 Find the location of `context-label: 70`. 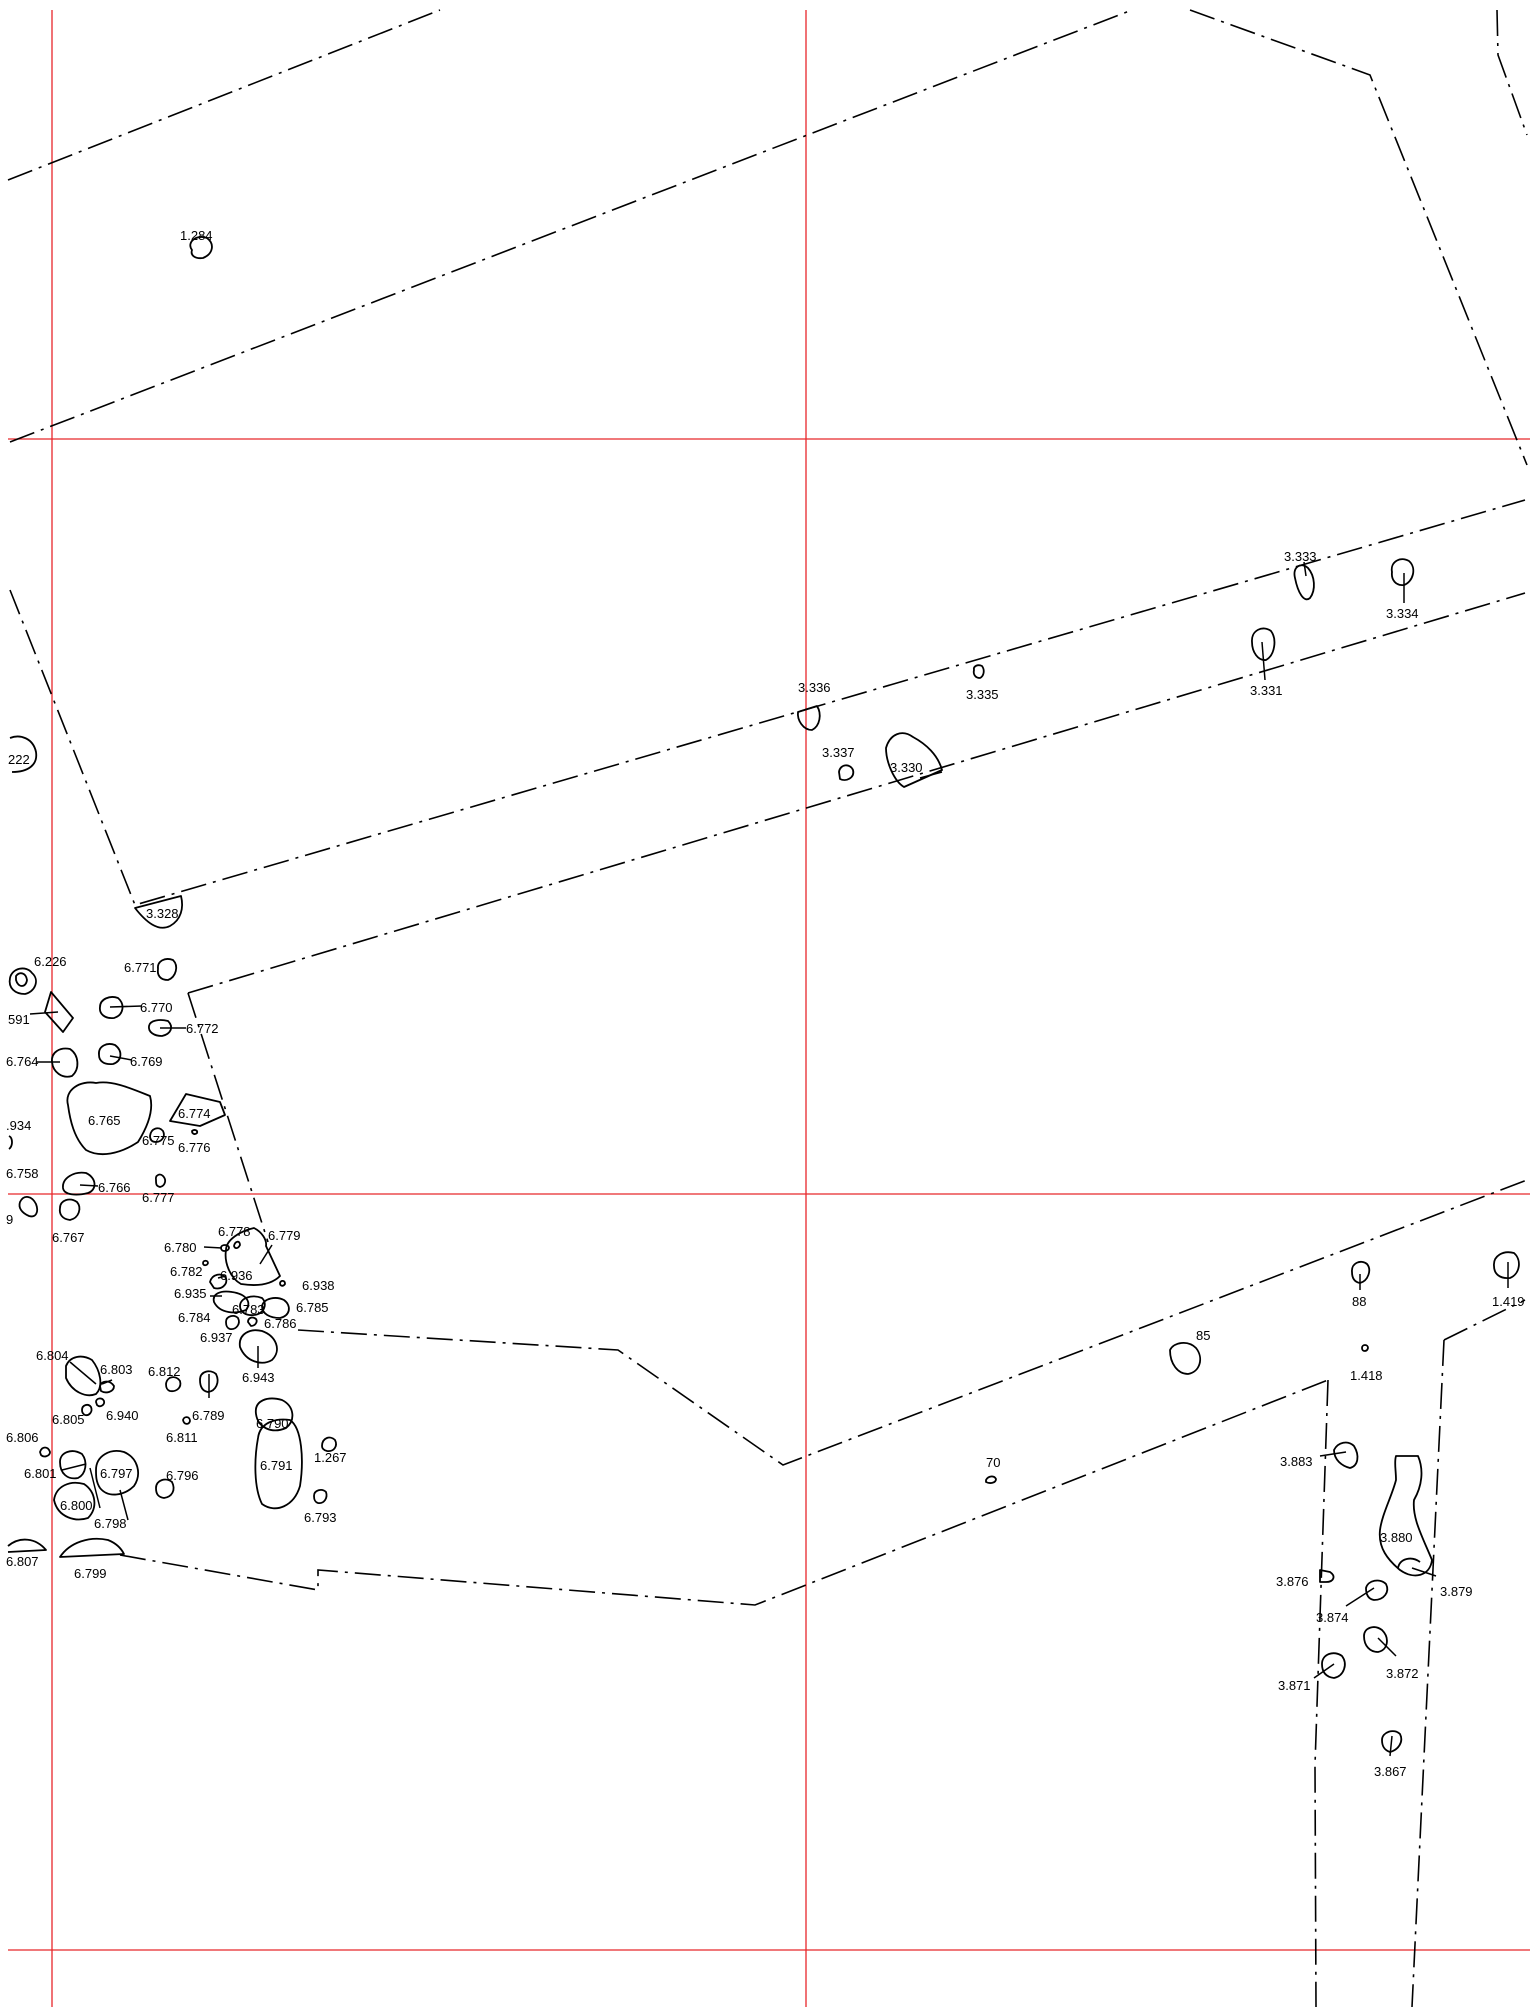

context-label: 70 is located at coordinates (993, 1462).